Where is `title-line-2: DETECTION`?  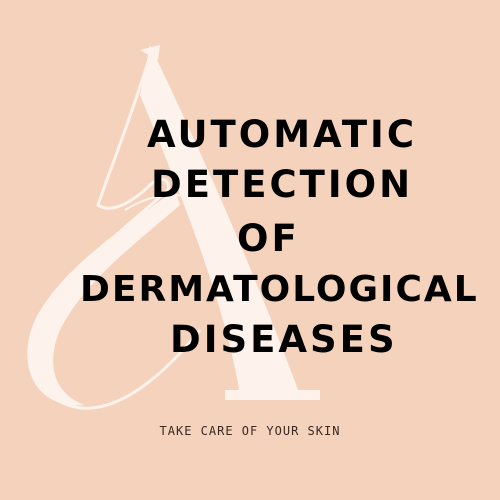 title-line-2: DETECTION is located at coordinates (282, 184).